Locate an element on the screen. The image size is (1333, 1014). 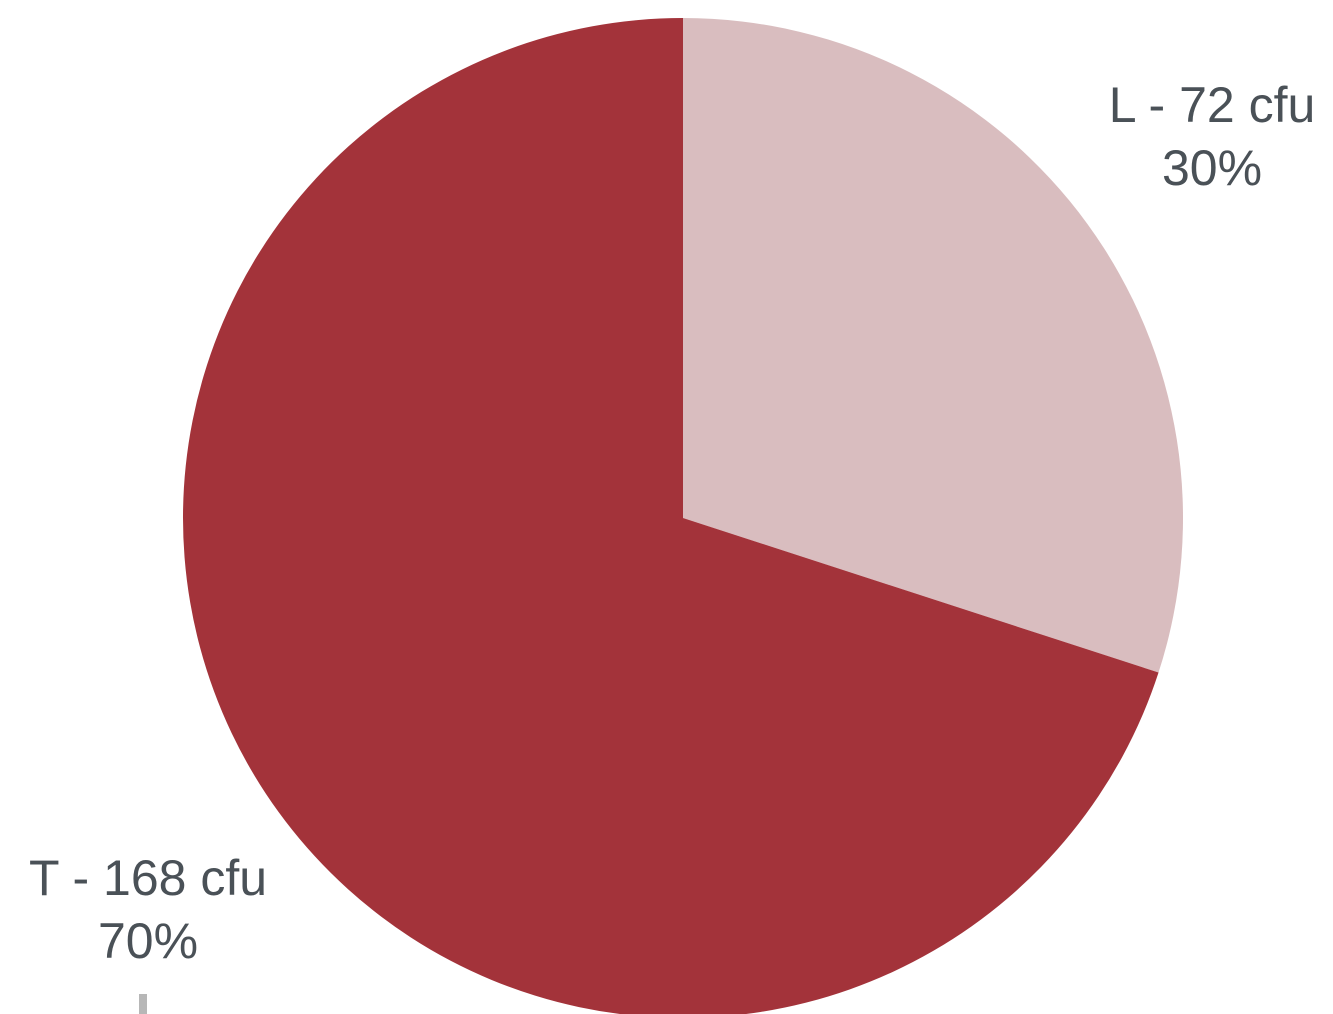
slice-label-t-percent: 70% is located at coordinates (148, 941).